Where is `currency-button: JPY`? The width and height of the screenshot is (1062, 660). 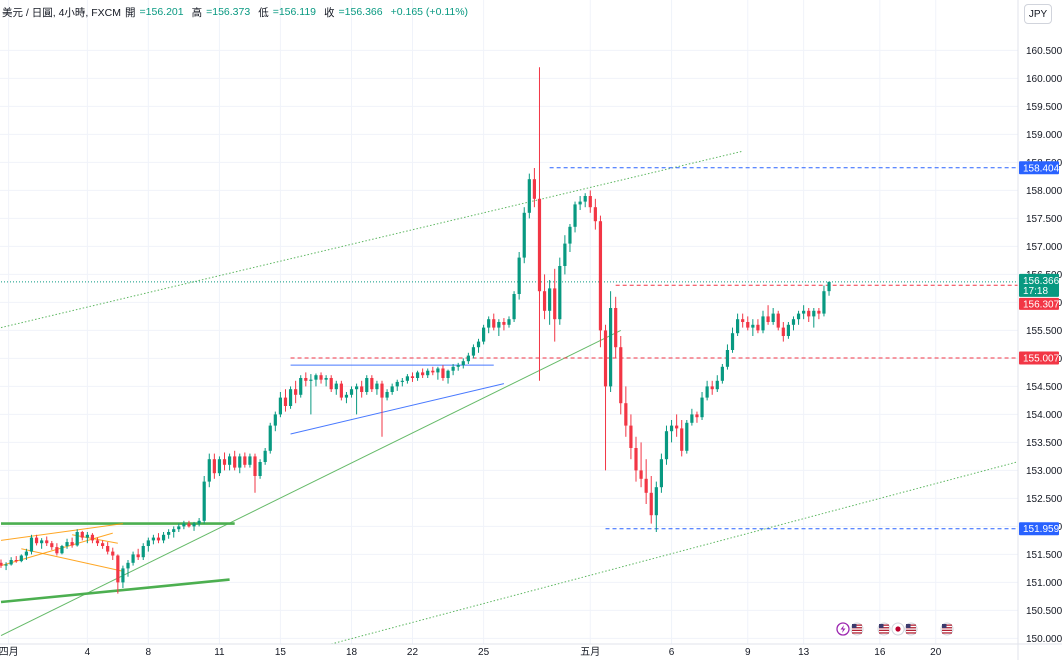
currency-button: JPY is located at coordinates (1038, 14).